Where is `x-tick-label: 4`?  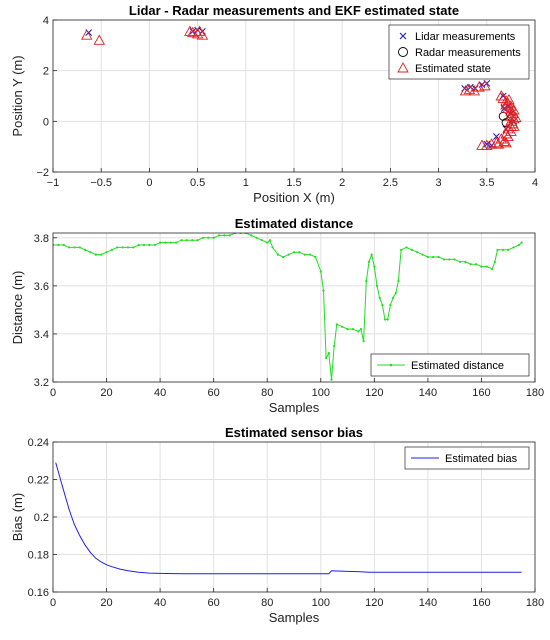
x-tick-label: 4 is located at coordinates (535, 183).